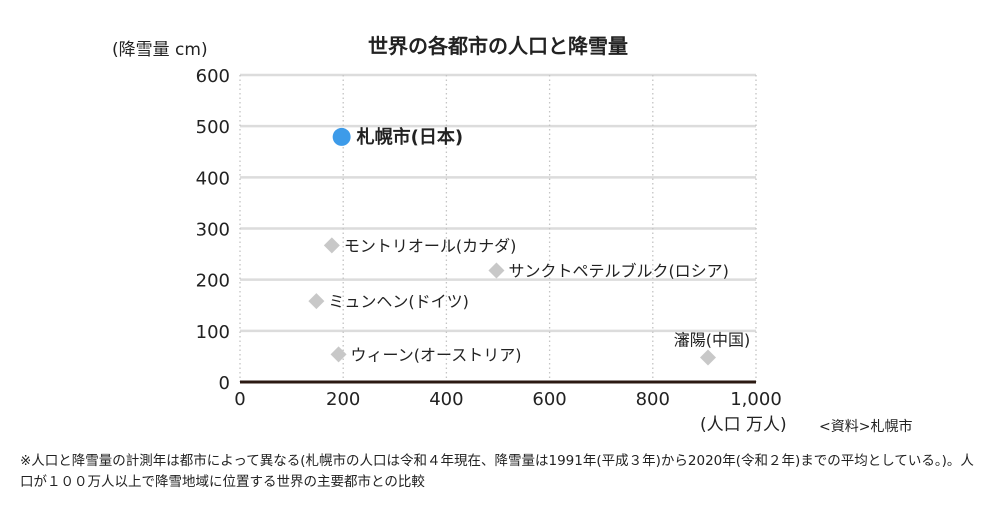 The width and height of the screenshot is (992, 520). Describe the element at coordinates (160, 50) in the screenshot. I see `y-axis-label: (降雪量 cm)` at that location.